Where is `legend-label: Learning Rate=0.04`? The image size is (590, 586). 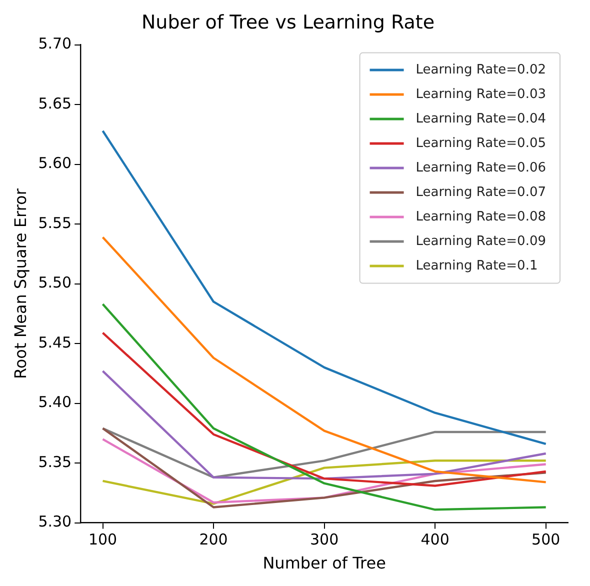 legend-label: Learning Rate=0.04 is located at coordinates (481, 118).